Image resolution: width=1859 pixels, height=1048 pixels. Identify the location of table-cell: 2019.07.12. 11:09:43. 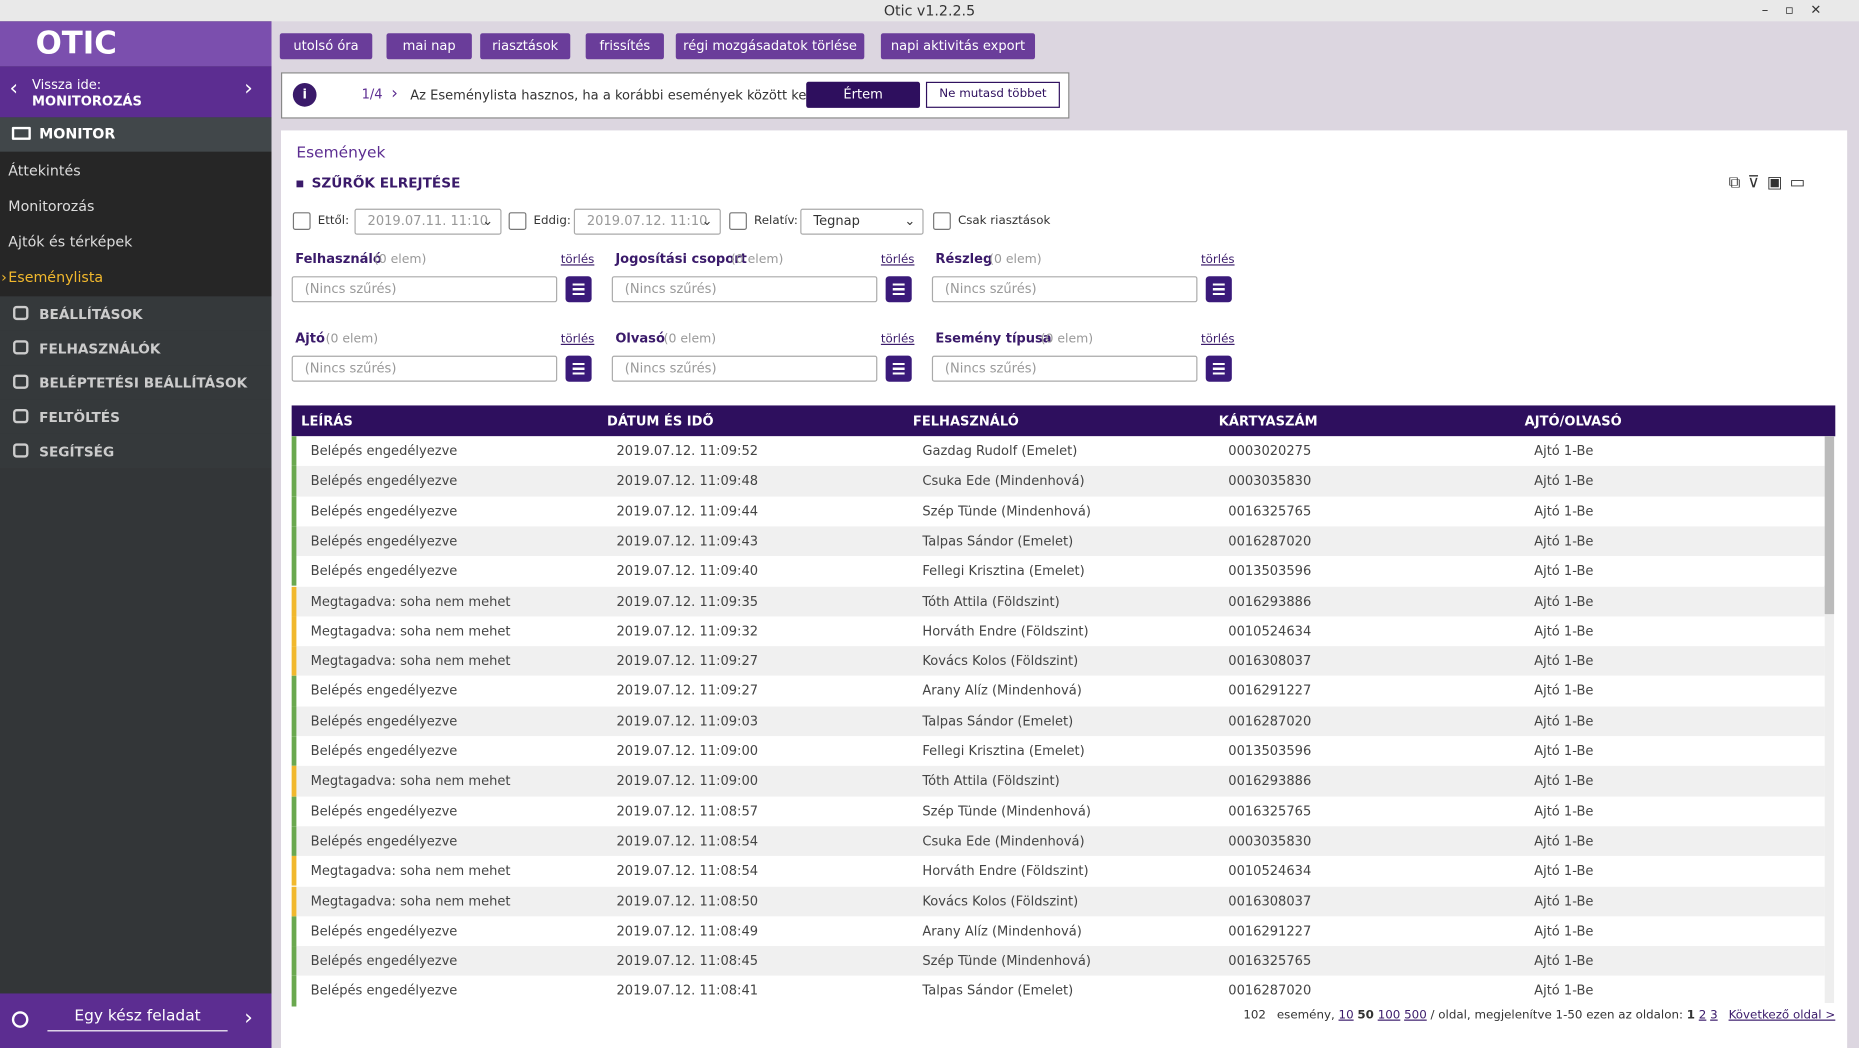
(687, 541).